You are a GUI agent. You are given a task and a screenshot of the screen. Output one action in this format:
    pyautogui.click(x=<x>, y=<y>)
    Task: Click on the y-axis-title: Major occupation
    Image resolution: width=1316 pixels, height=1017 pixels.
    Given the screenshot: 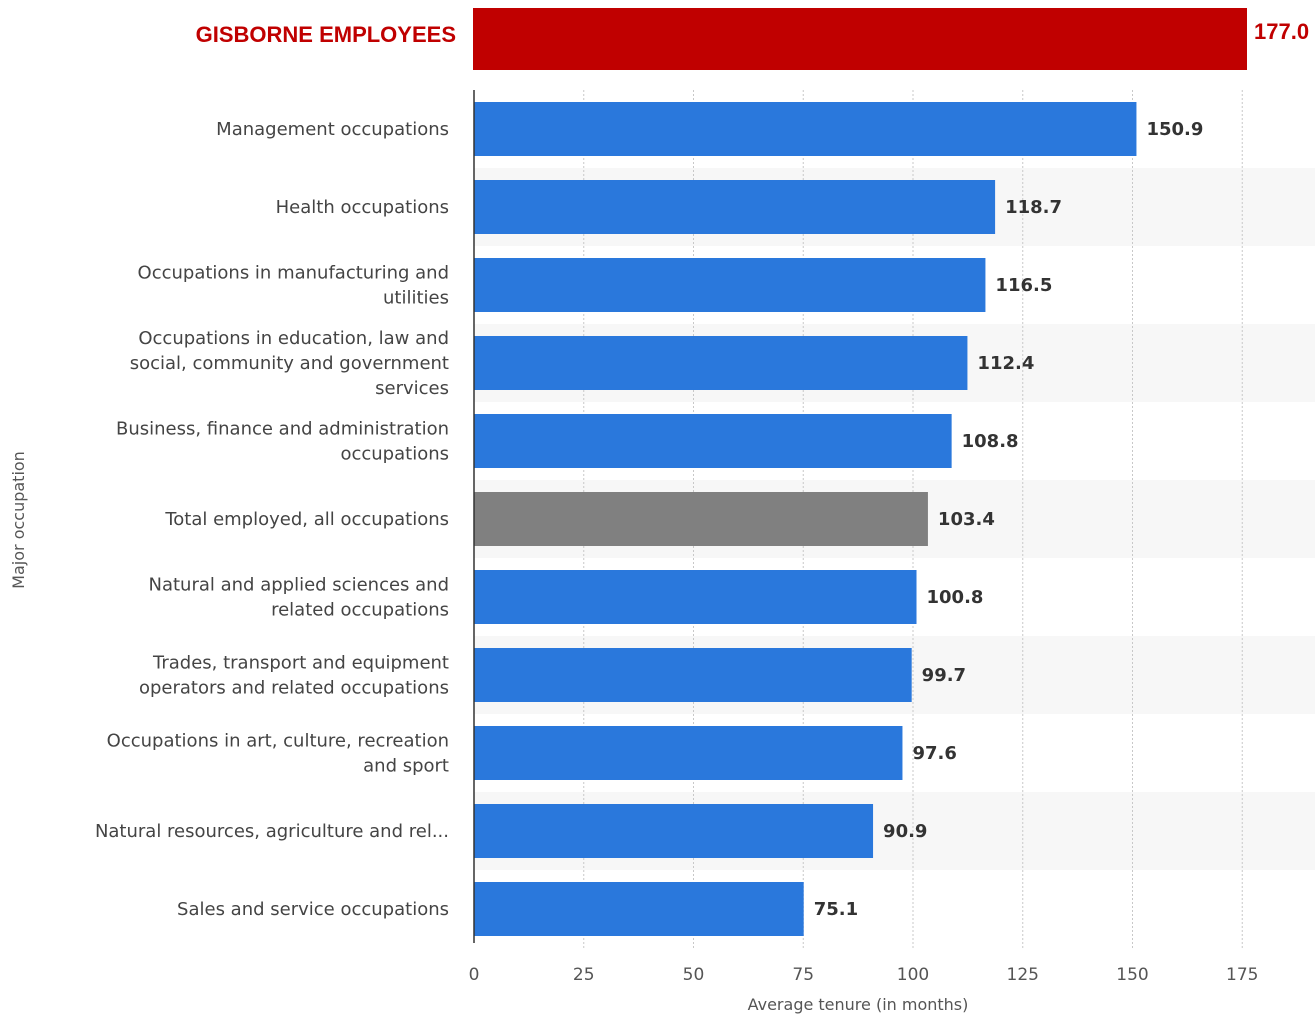 What is the action you would take?
    pyautogui.click(x=18, y=520)
    